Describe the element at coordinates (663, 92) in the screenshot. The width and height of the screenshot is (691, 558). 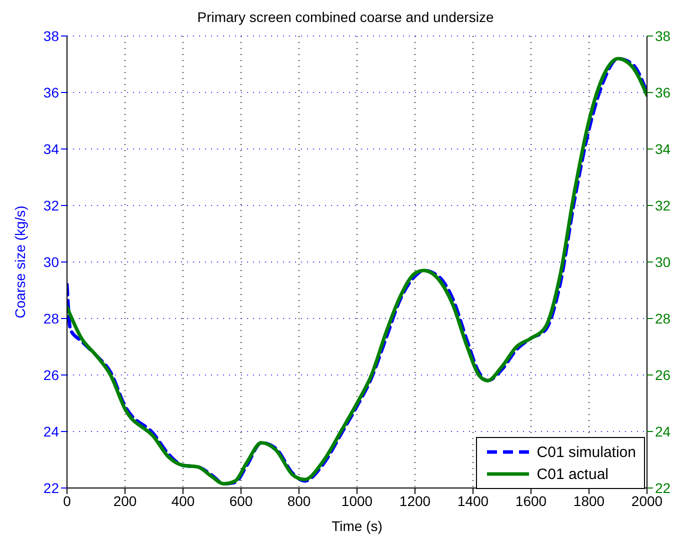
I see `y2-tick-label: 36` at that location.